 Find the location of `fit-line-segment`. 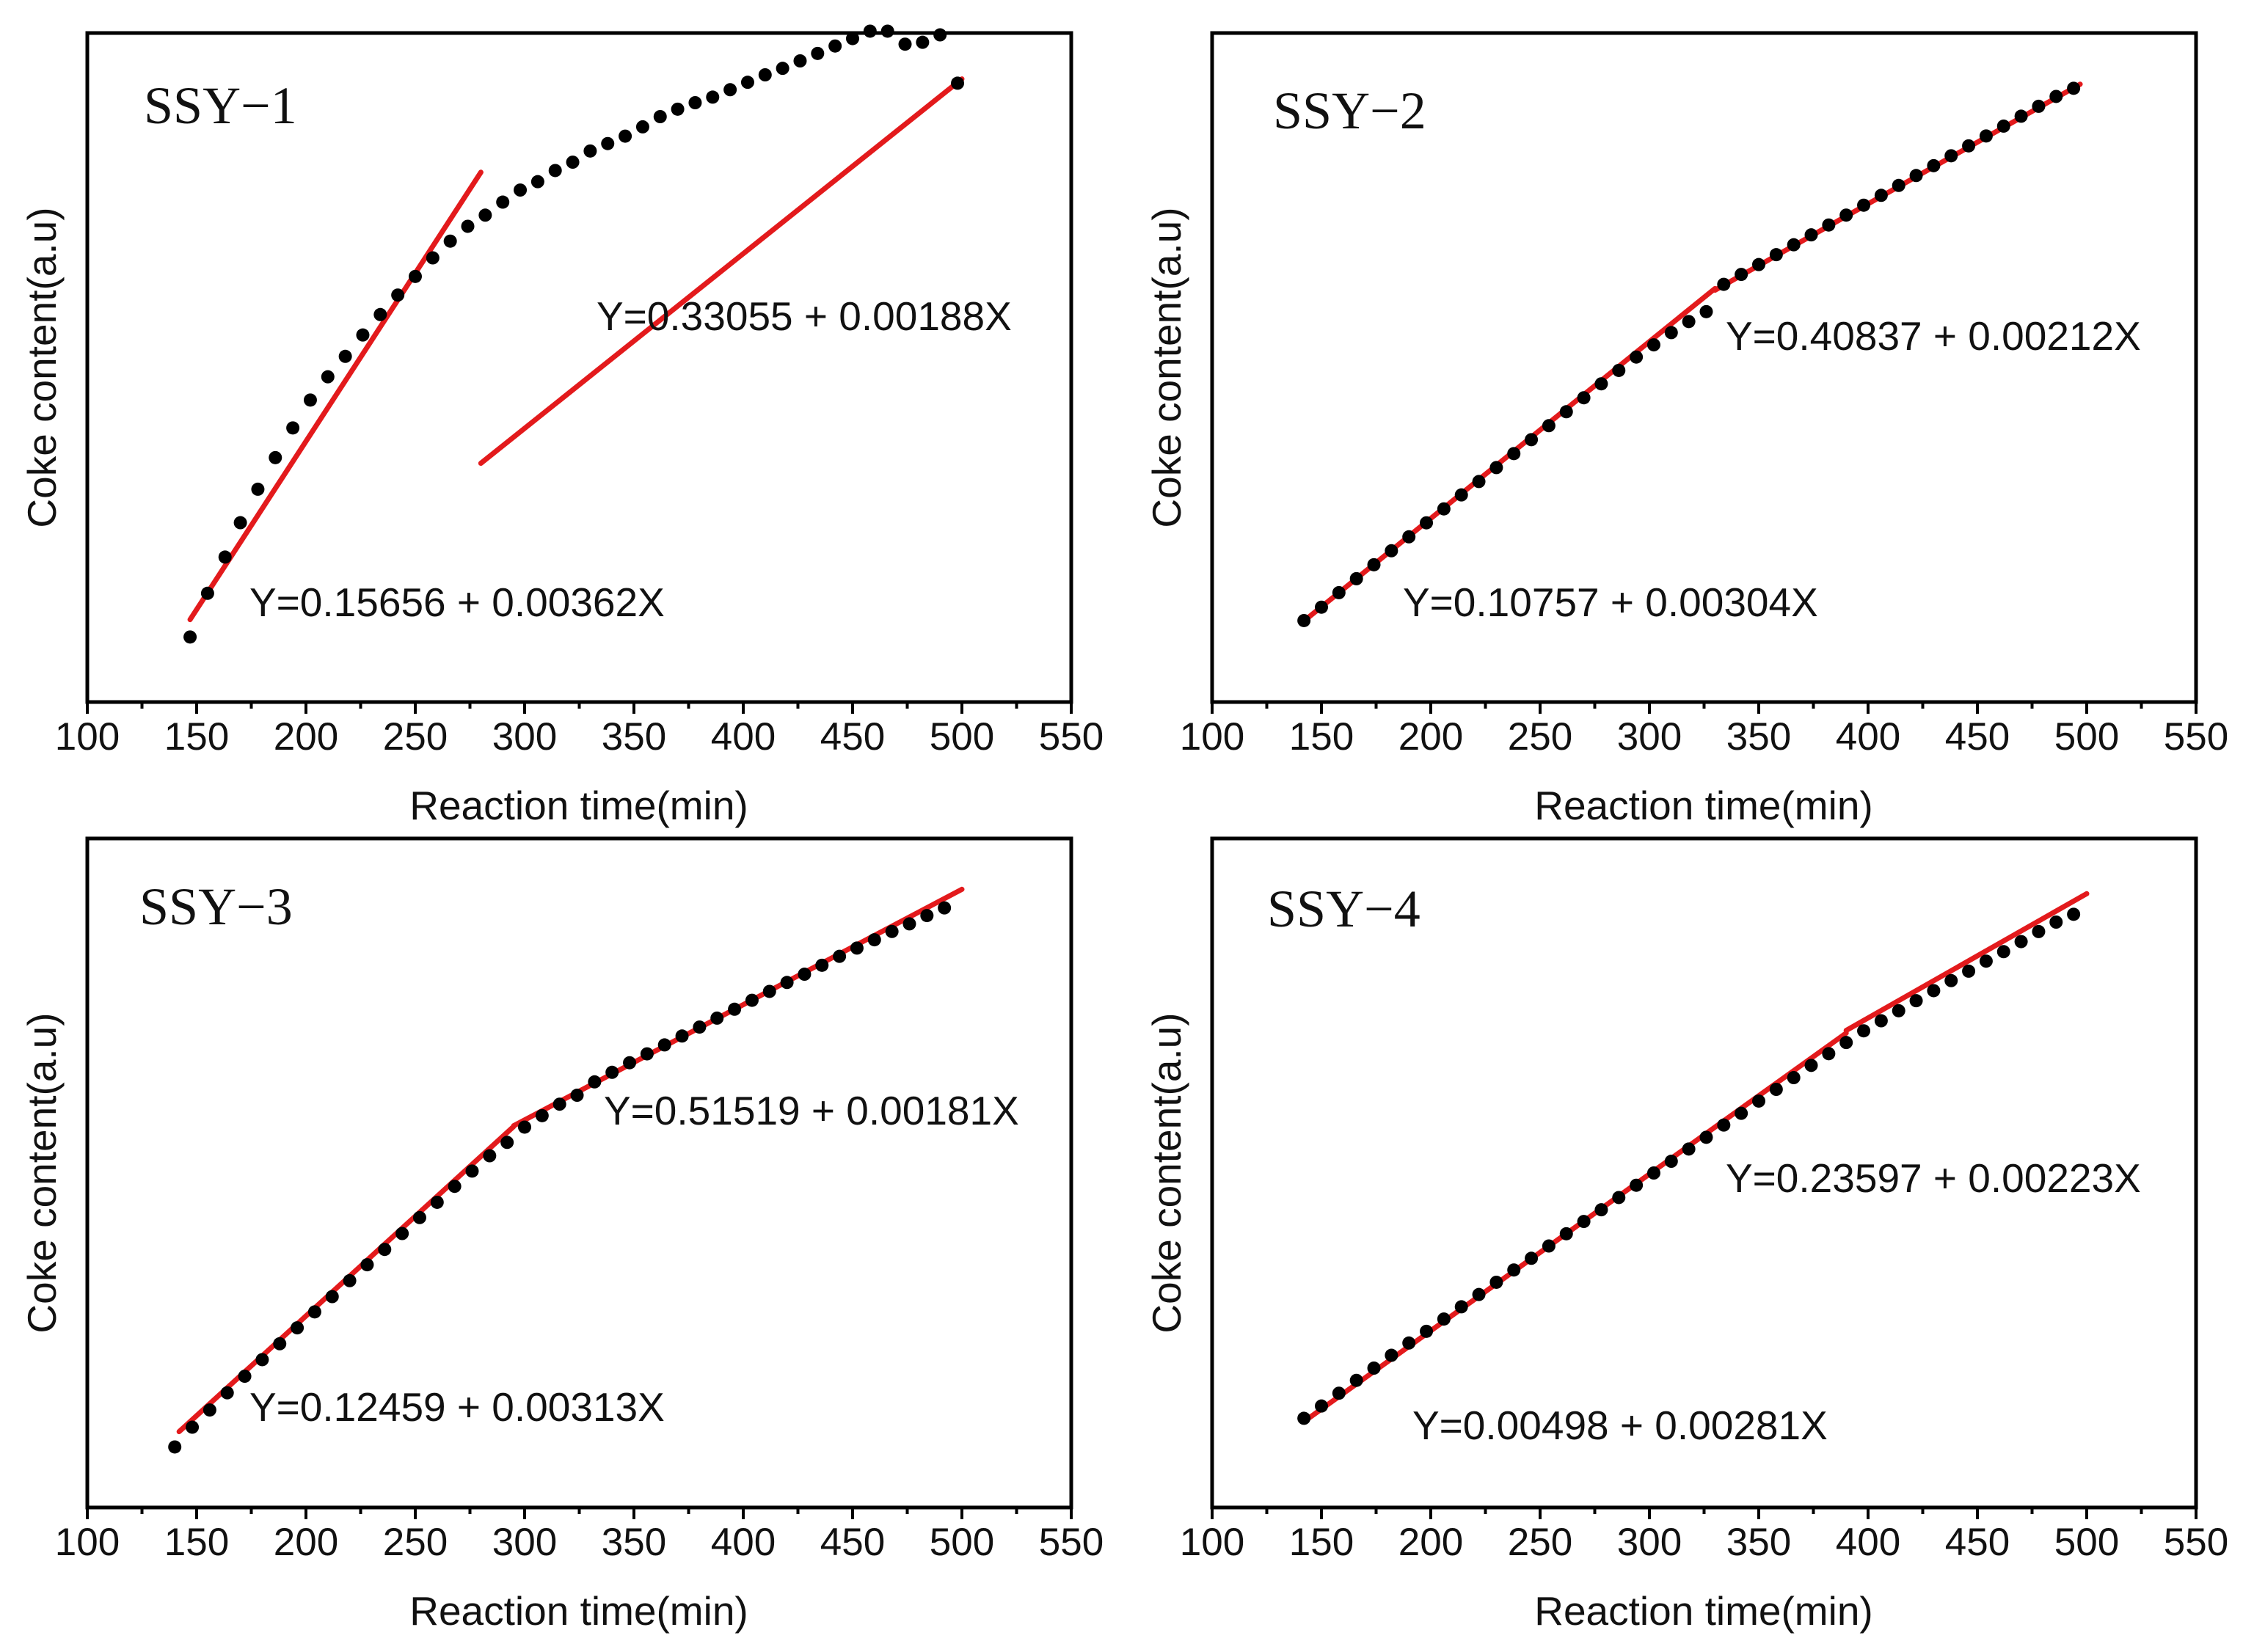

fit-line-segment is located at coordinates (335, 396).